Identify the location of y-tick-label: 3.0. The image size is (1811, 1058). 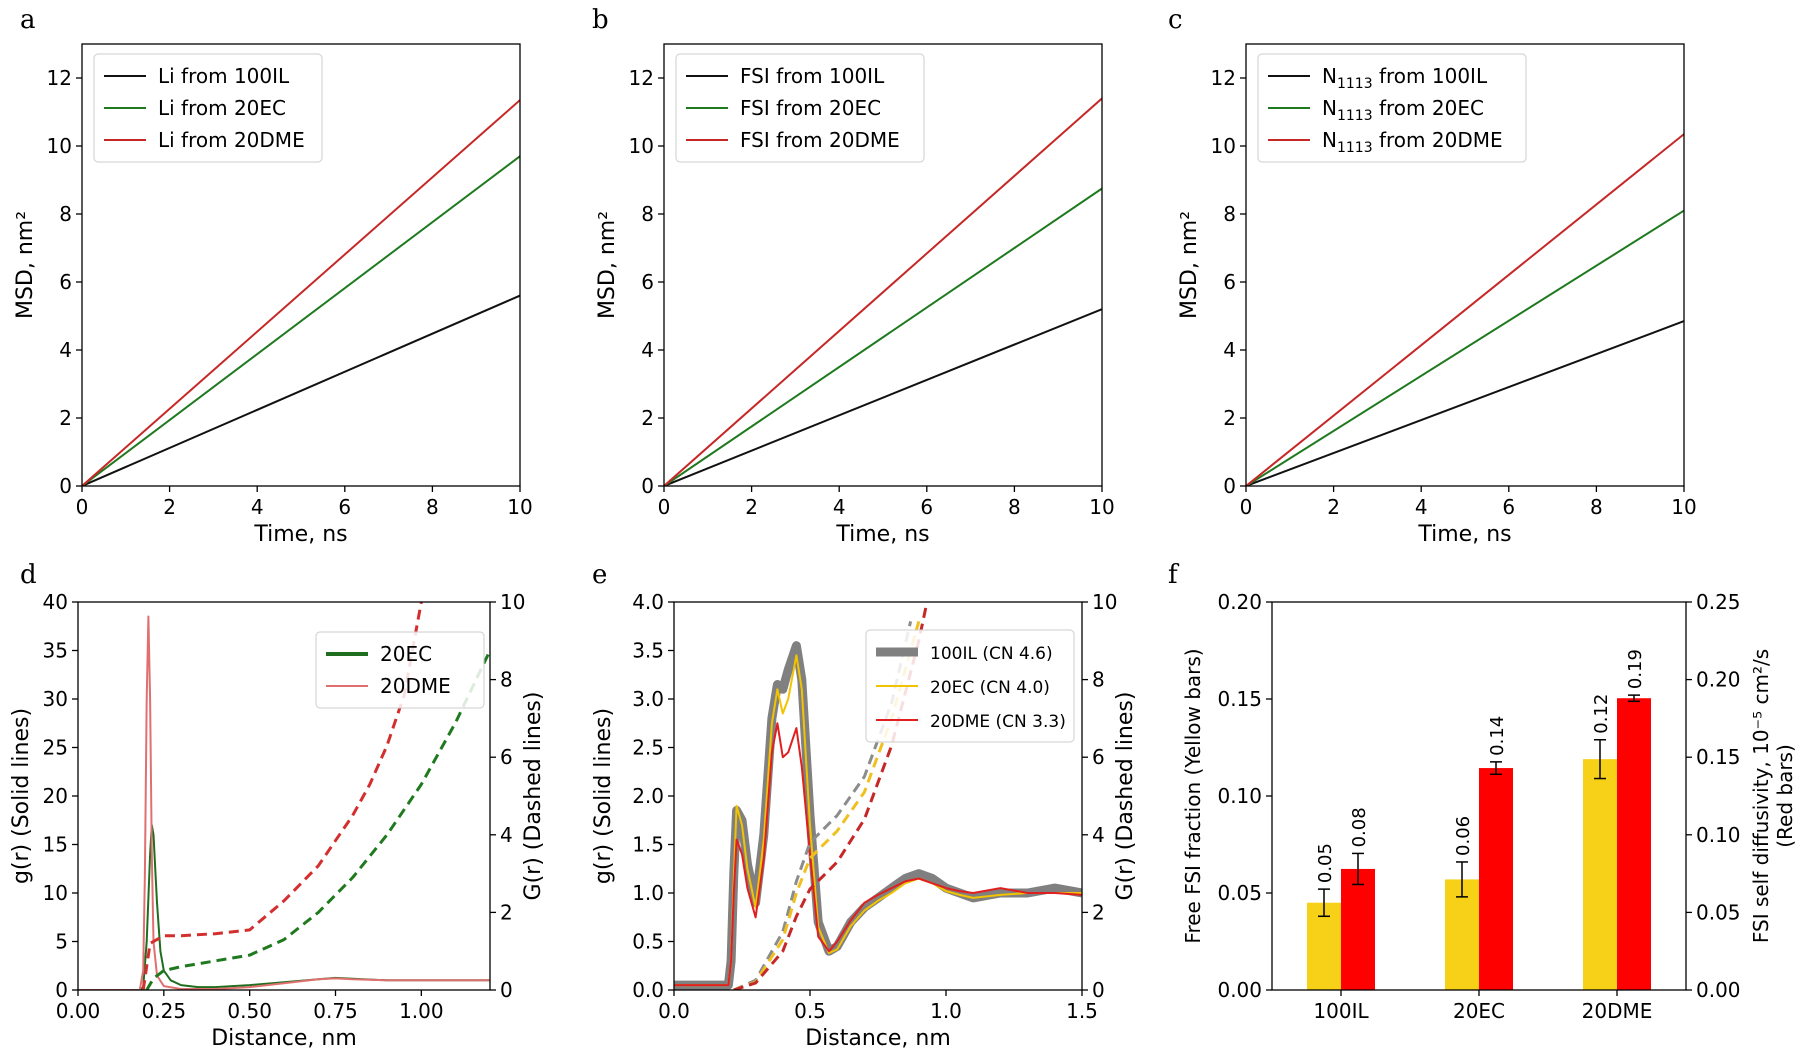
(648, 699).